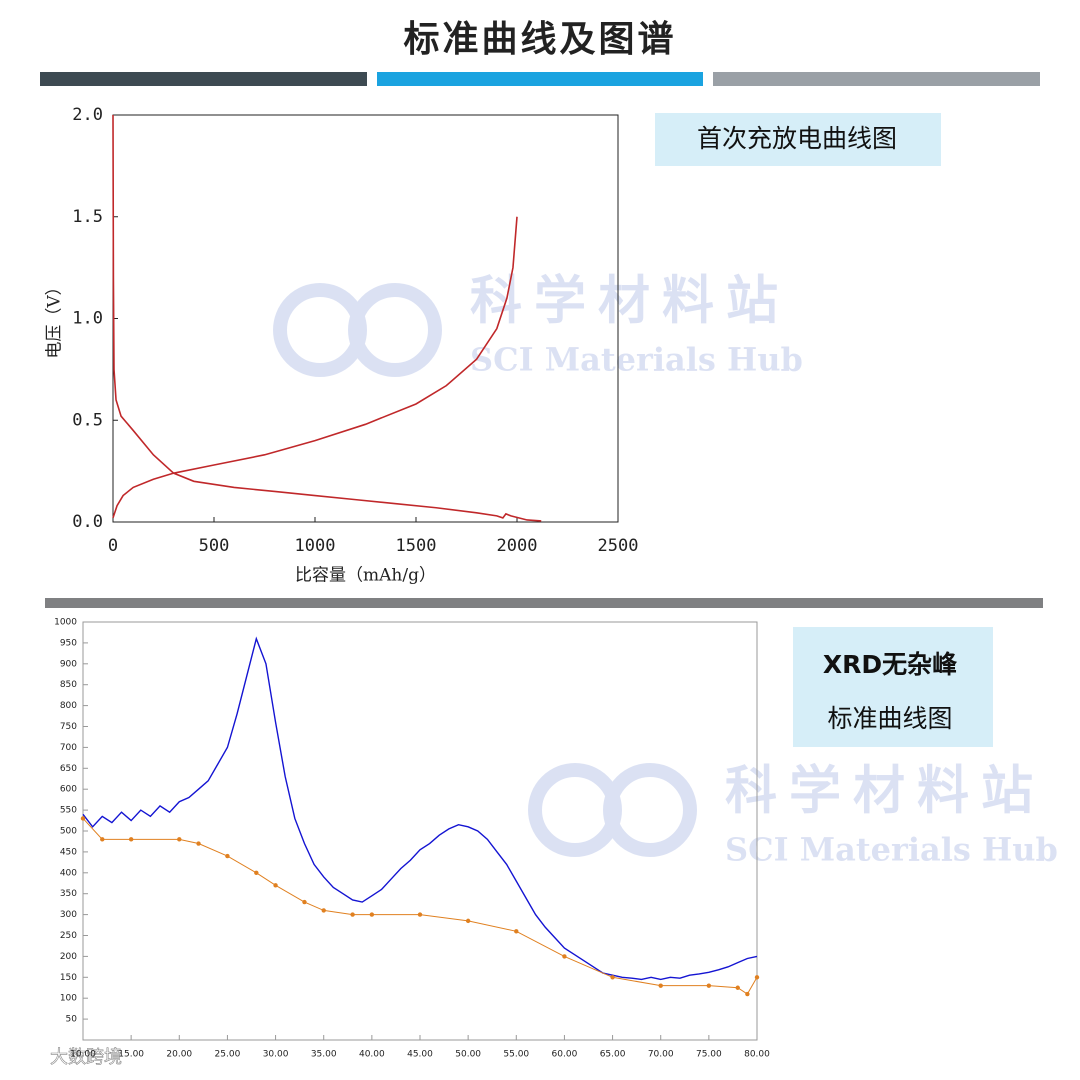  I want to click on x-tick-label: 70.00, so click(661, 1055).